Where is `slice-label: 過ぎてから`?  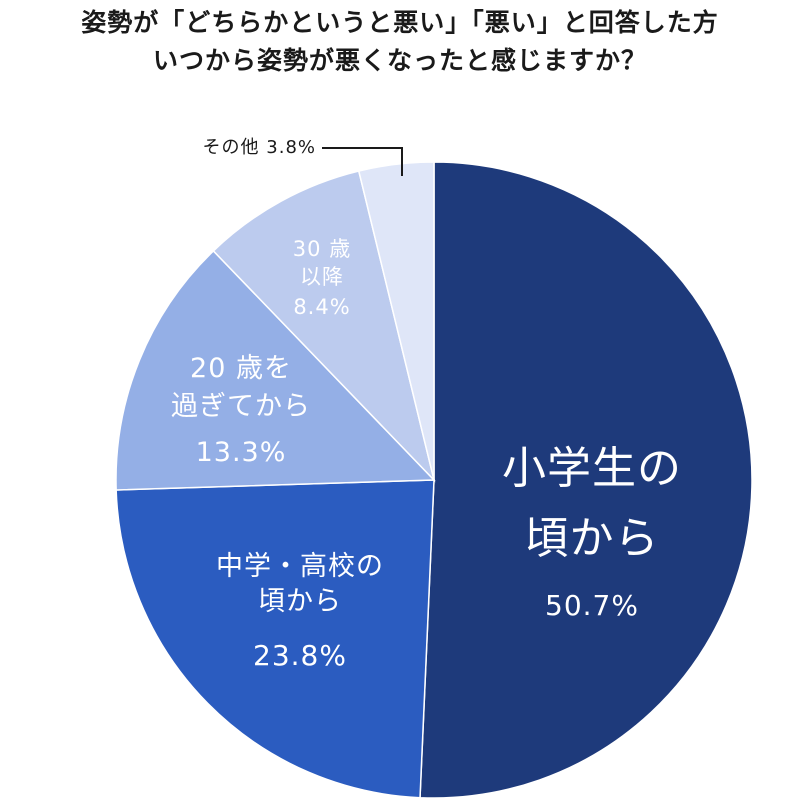
slice-label: 過ぎてから is located at coordinates (241, 406).